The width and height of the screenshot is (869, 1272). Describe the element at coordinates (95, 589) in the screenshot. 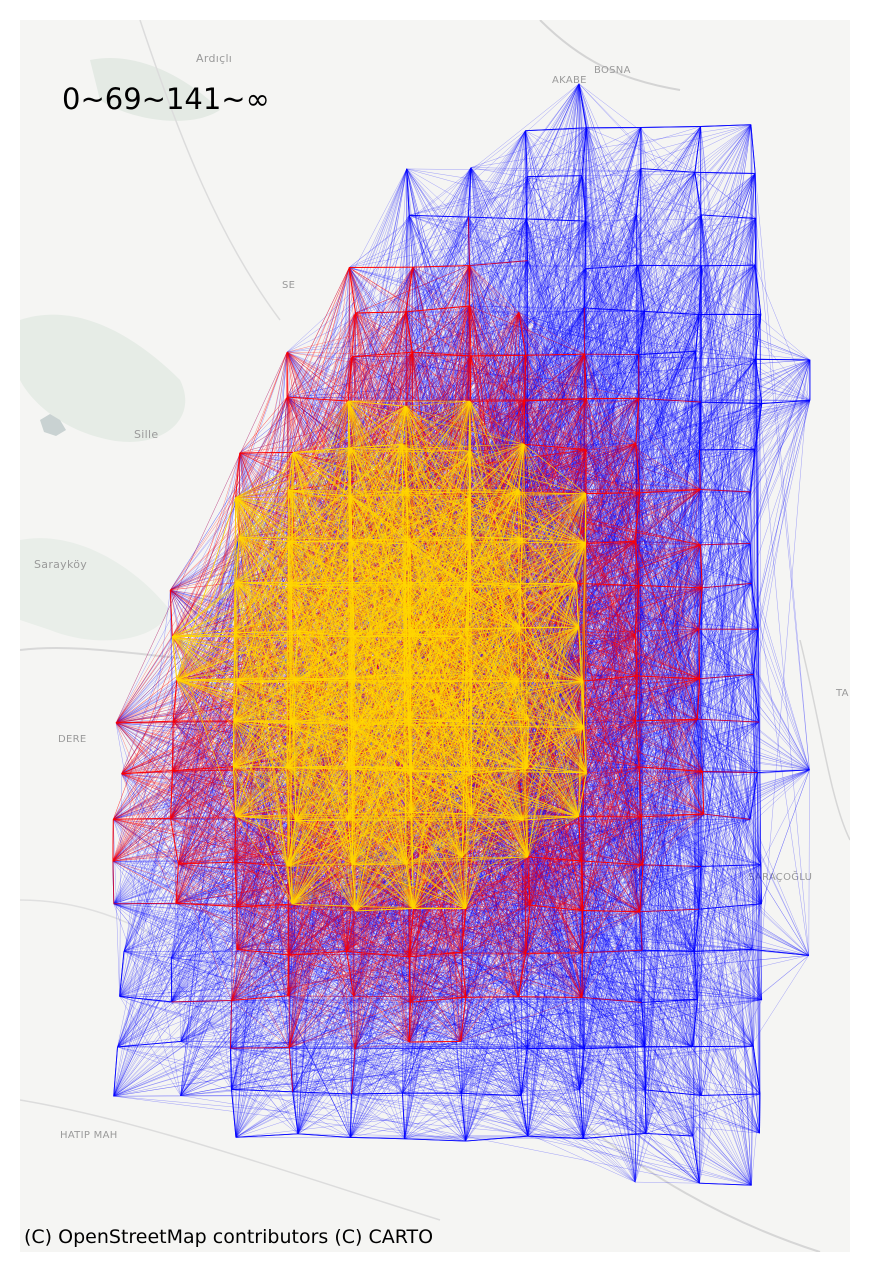

I see `greenery-area` at that location.